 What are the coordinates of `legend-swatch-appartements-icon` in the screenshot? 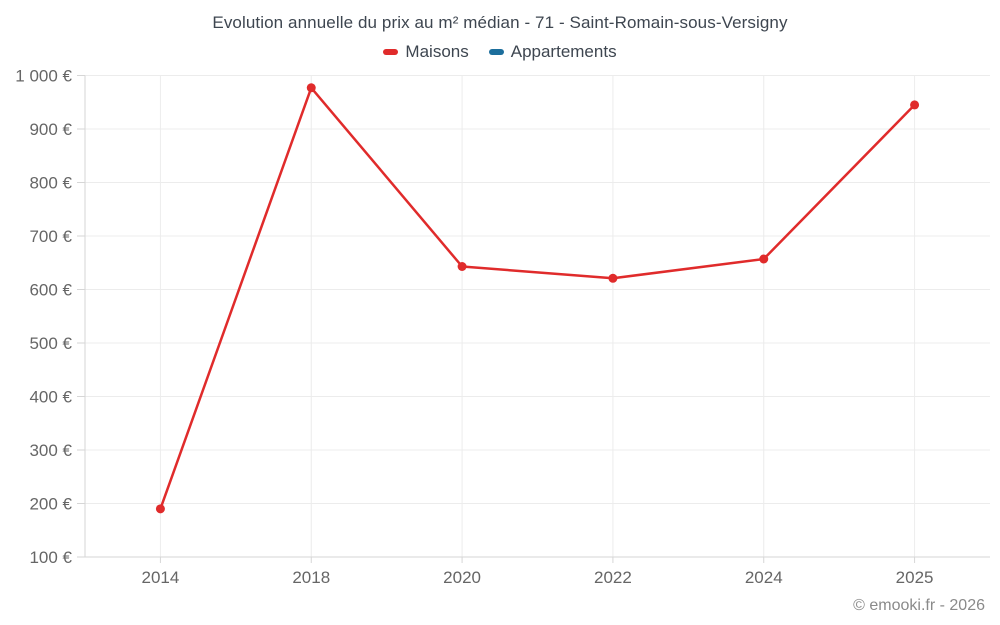 It's located at (496, 52).